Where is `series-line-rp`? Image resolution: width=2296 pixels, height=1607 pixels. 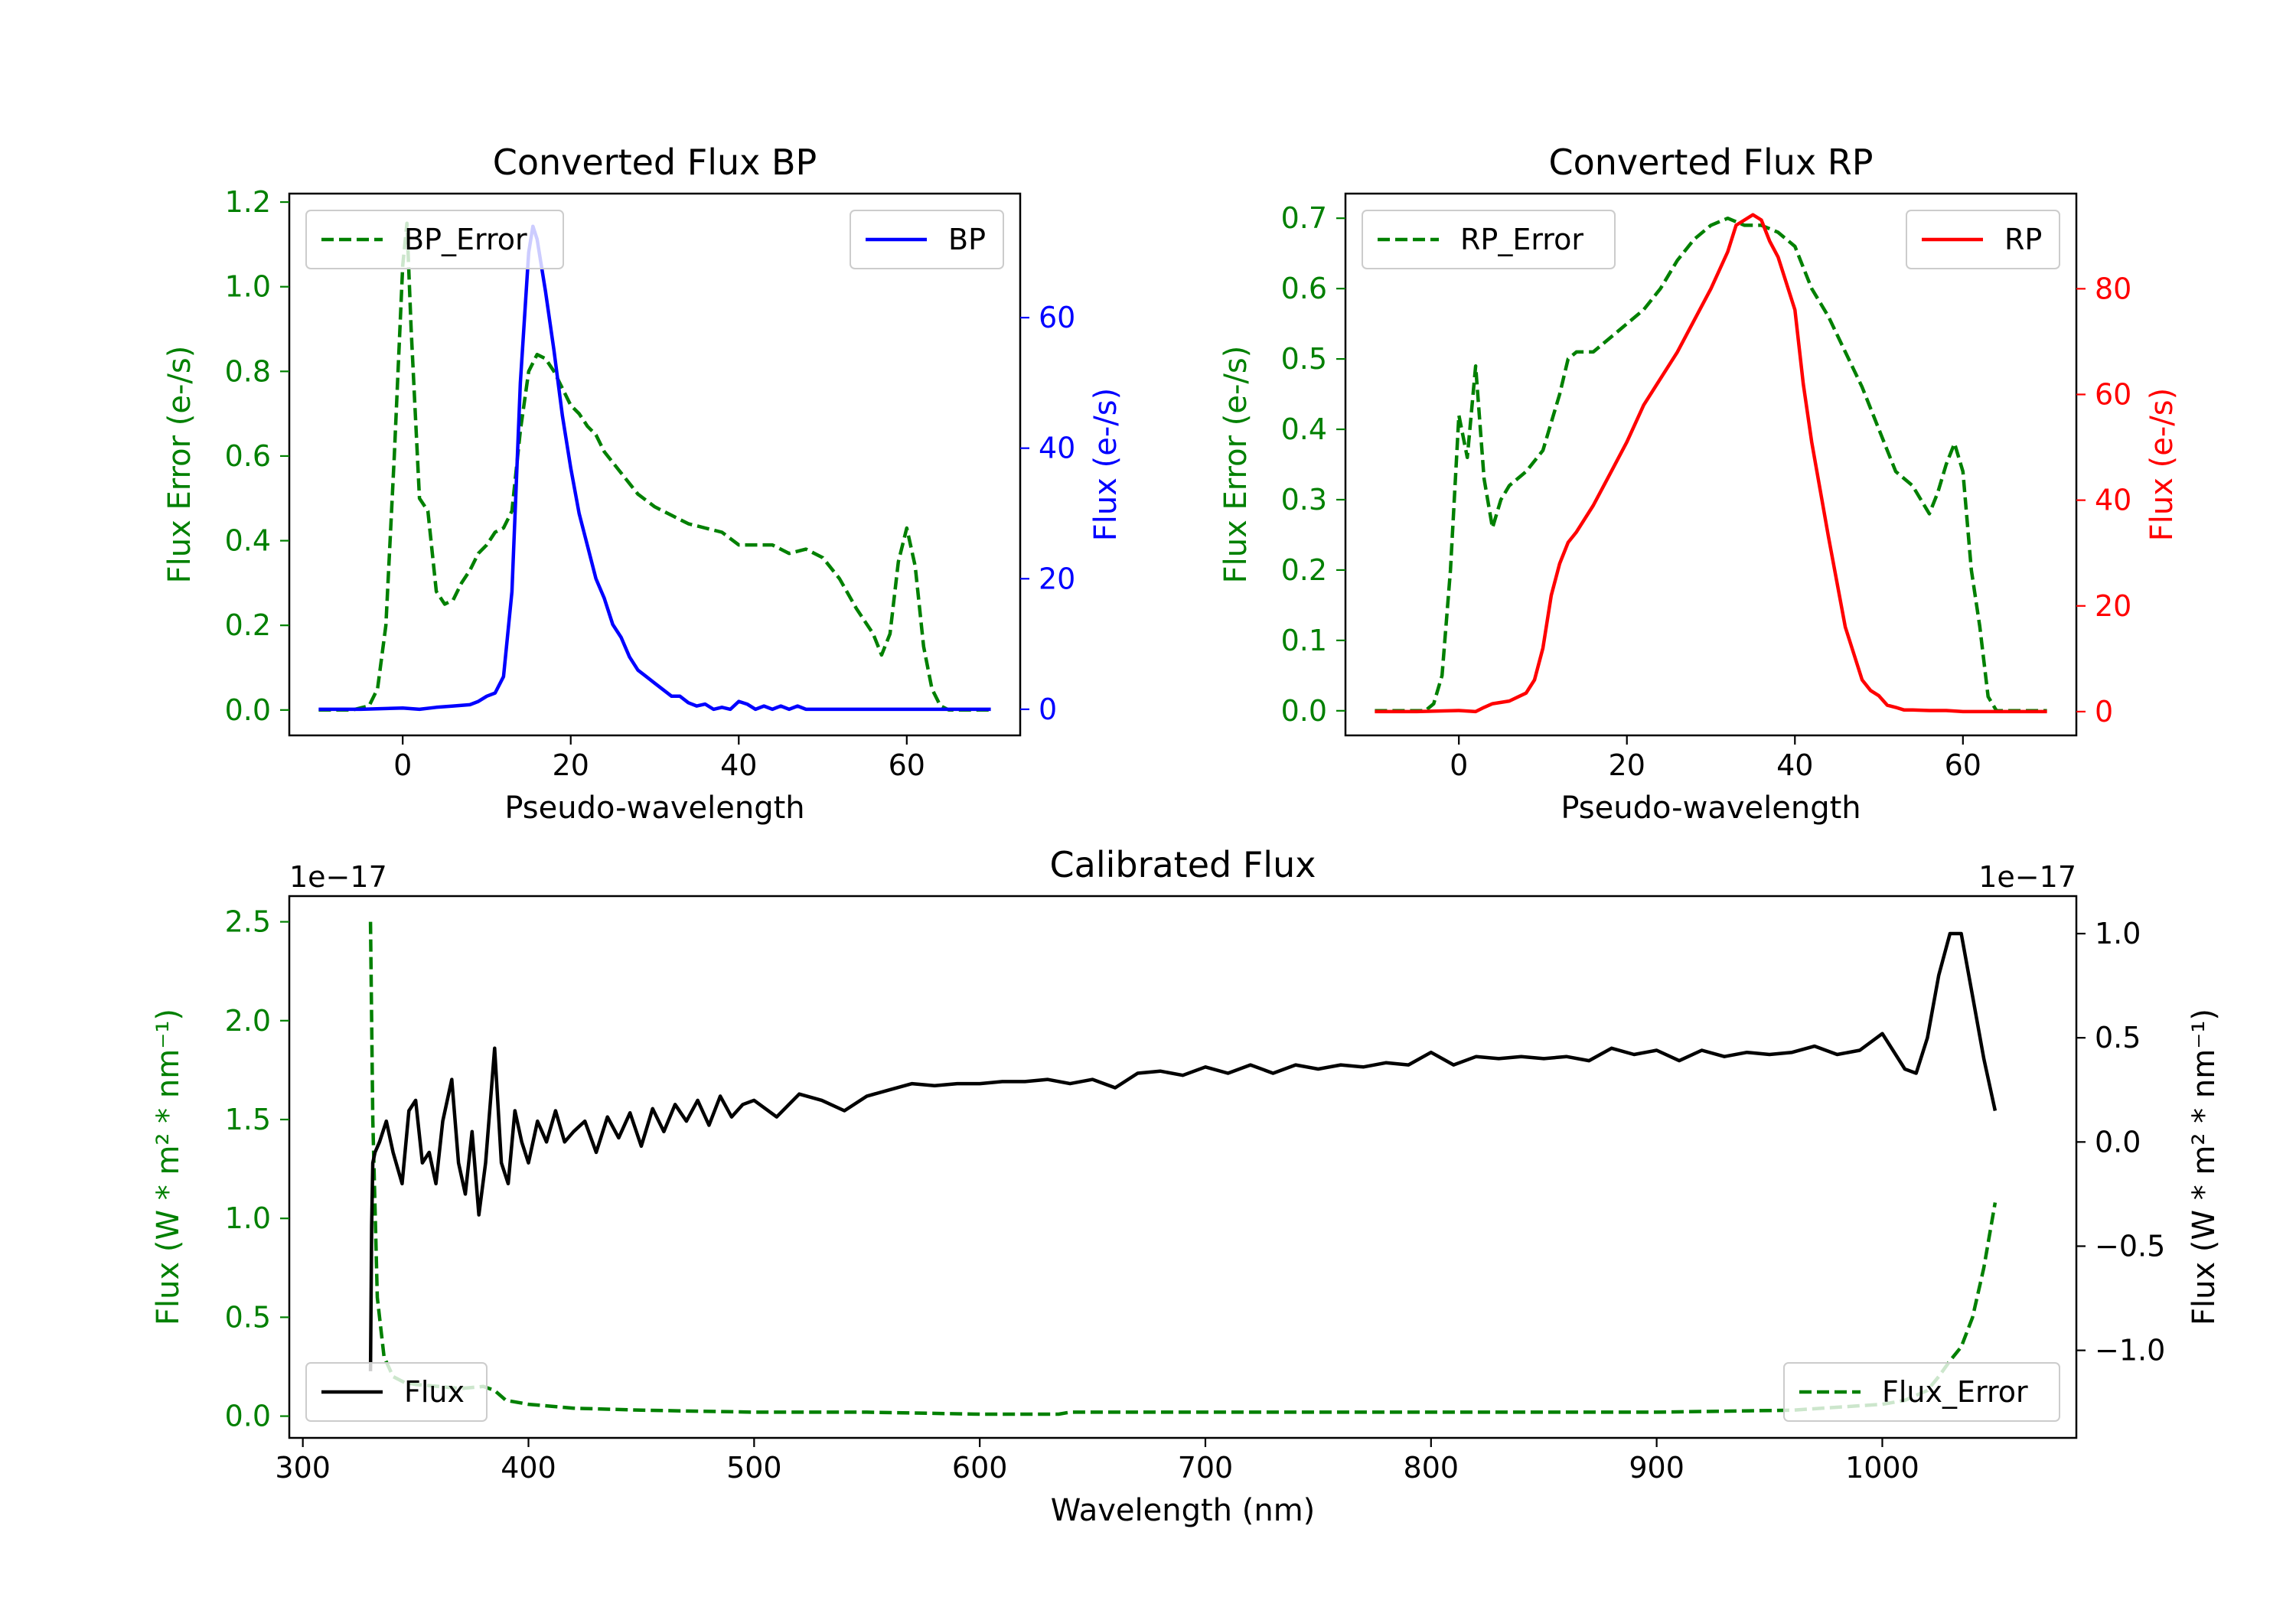
series-line-rp is located at coordinates (1711, 463).